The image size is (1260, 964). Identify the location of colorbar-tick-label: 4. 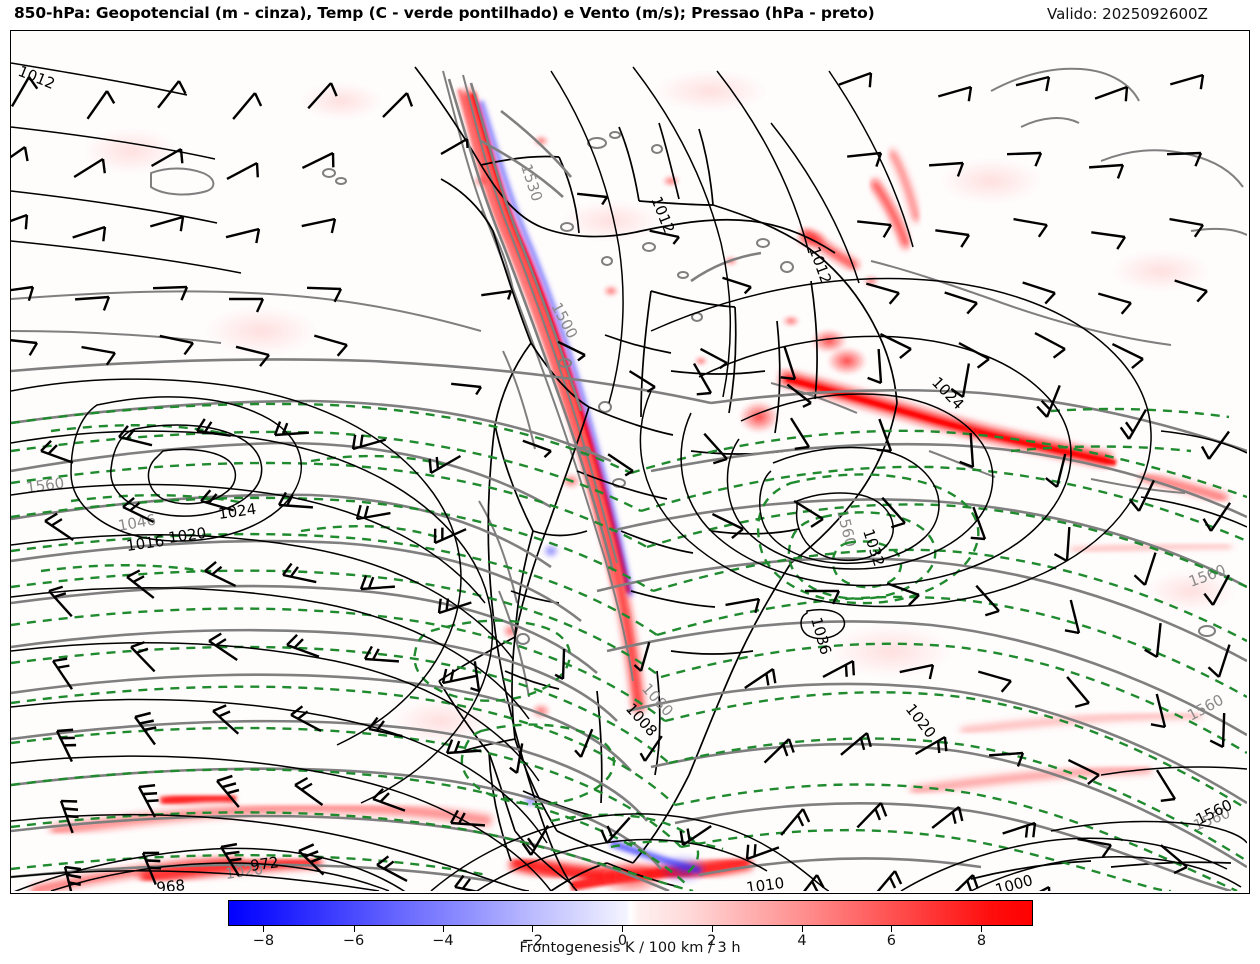
(802, 941).